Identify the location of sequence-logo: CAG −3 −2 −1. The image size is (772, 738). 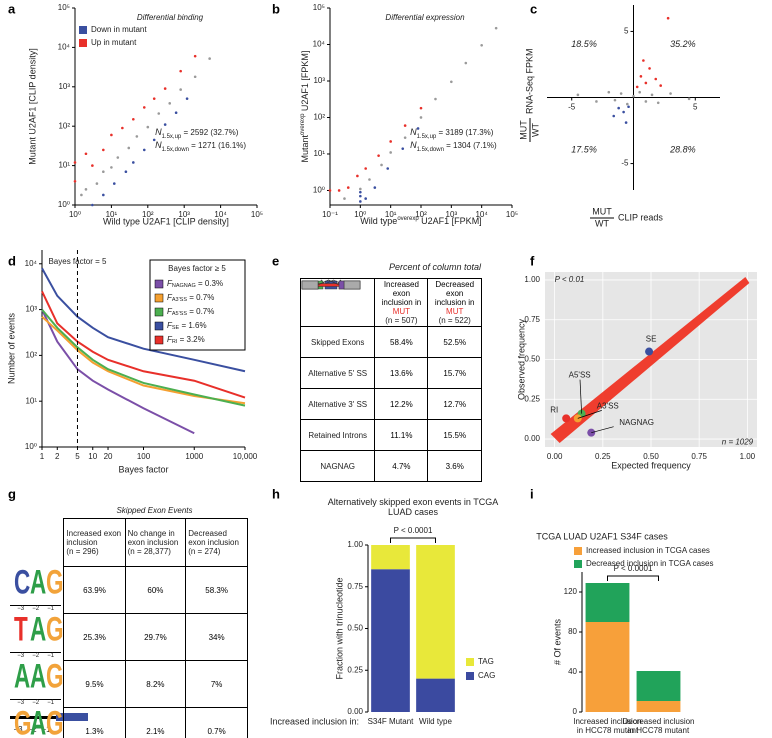
(36, 589).